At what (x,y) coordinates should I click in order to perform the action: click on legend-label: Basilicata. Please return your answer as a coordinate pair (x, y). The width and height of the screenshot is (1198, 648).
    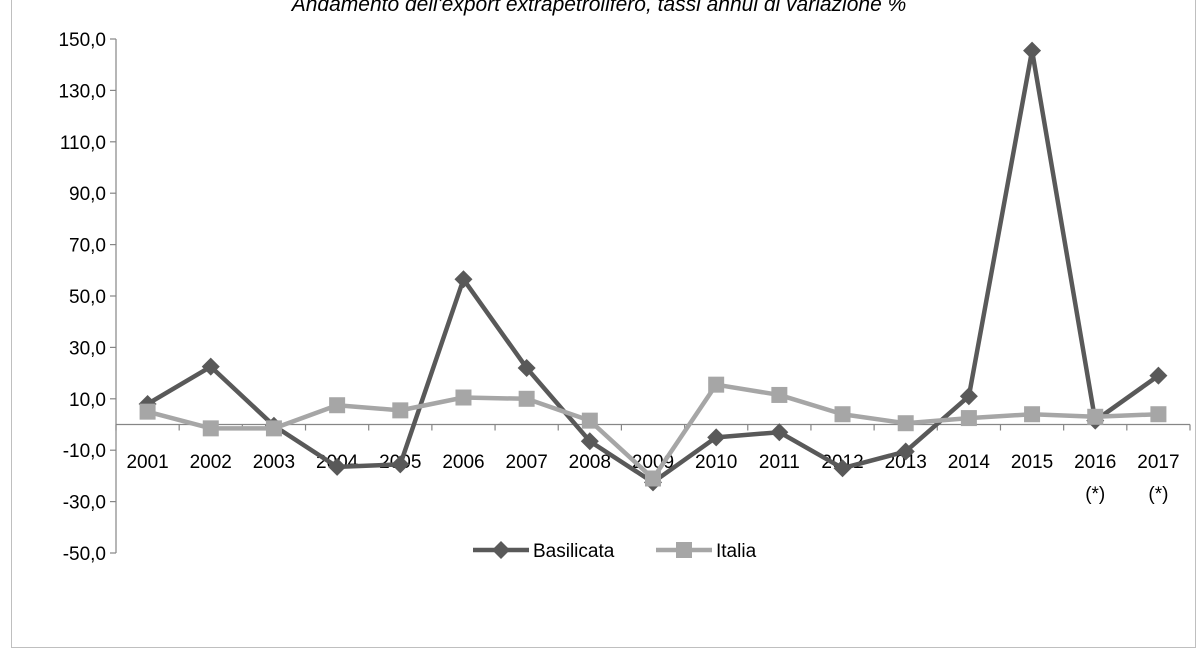
    Looking at the image, I should click on (574, 551).